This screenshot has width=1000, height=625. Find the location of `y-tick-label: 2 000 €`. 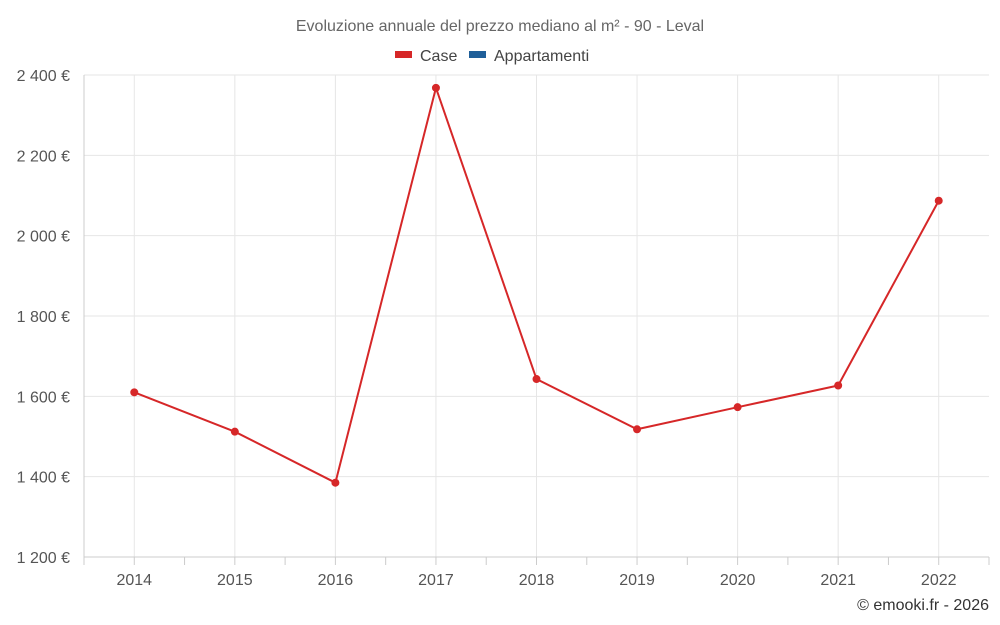

y-tick-label: 2 000 € is located at coordinates (43, 237).